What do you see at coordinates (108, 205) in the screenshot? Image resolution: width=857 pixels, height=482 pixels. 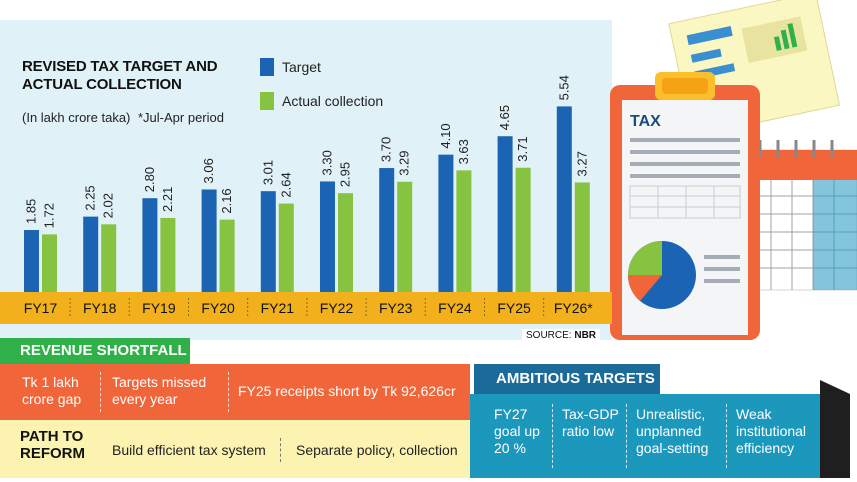 I see `value-label-actual-fy18: 2.02` at bounding box center [108, 205].